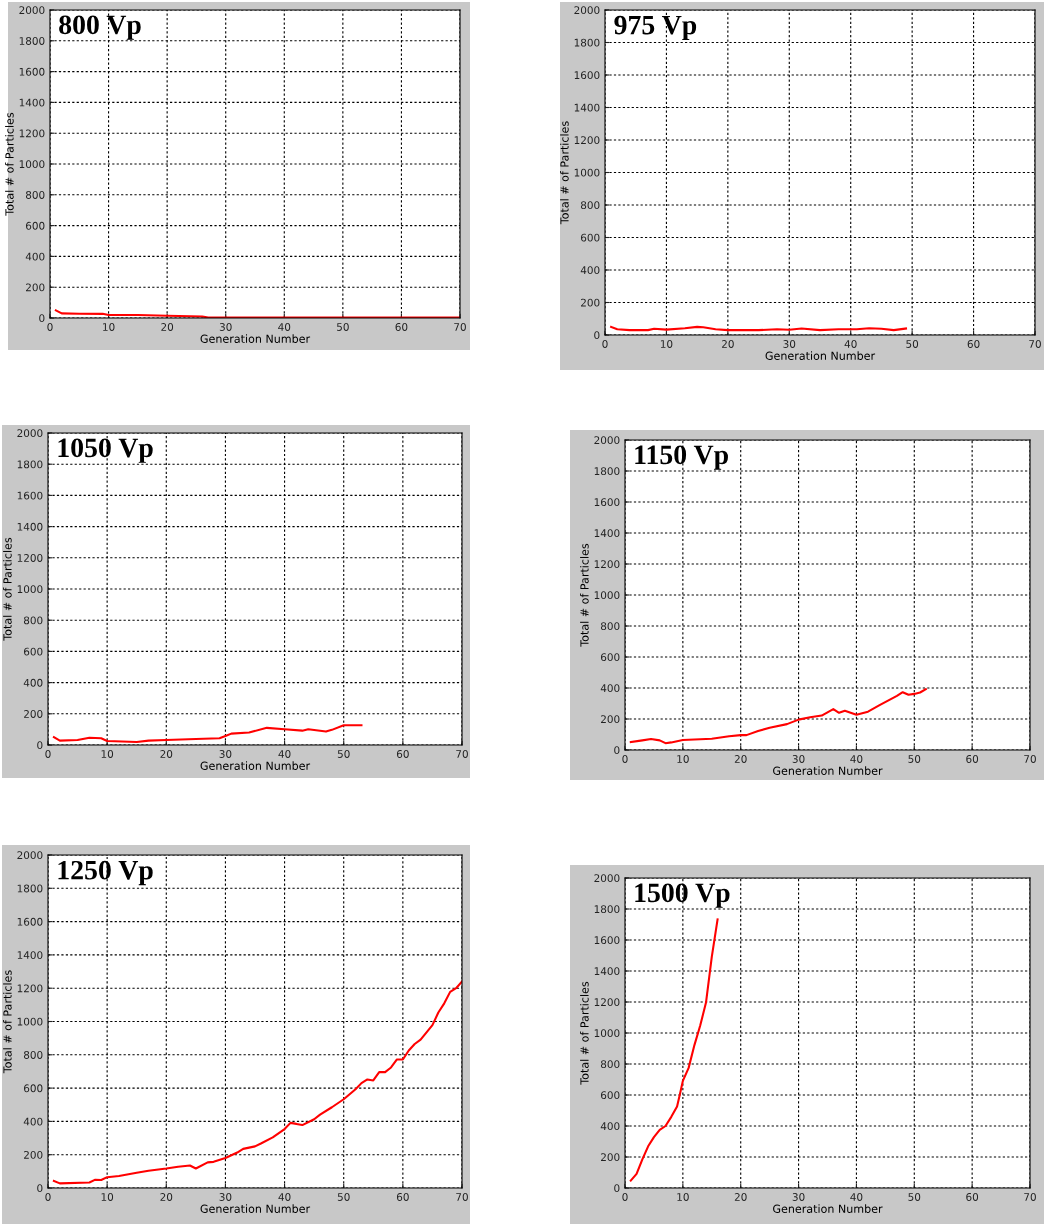 Image resolution: width=1044 pixels, height=1224 pixels. What do you see at coordinates (681, 457) in the screenshot?
I see `chart-title: 1150 Vp` at bounding box center [681, 457].